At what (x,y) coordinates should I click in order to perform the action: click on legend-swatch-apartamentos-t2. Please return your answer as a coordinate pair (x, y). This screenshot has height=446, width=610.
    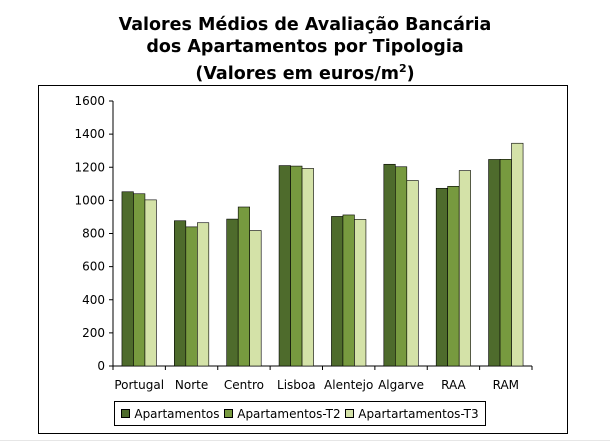
    Looking at the image, I should click on (229, 413).